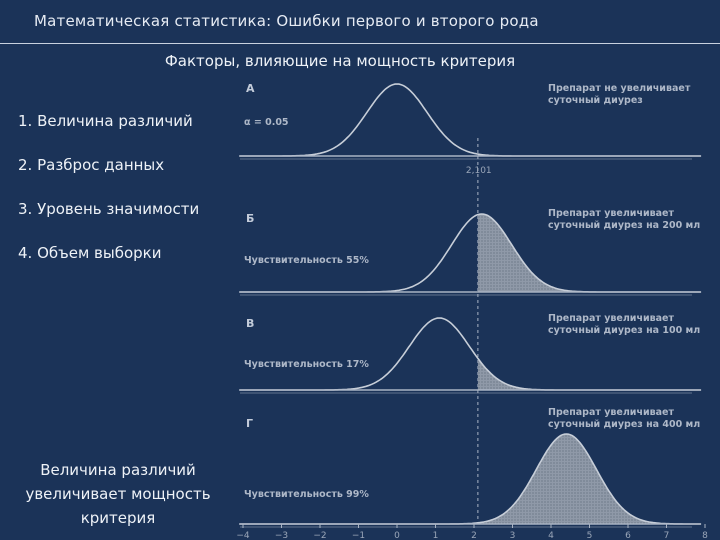  I want to click on panel-note: α = 0.05, so click(266, 122).